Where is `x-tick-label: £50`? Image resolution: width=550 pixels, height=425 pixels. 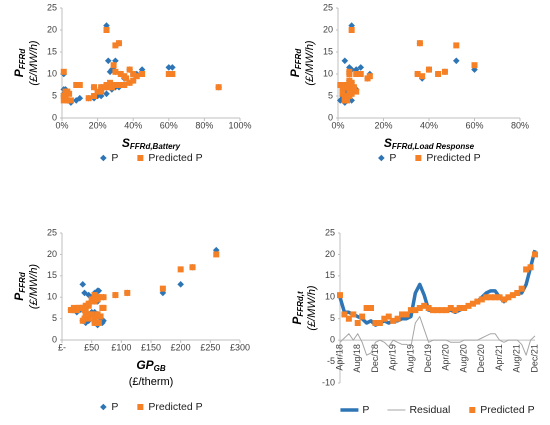
x-tick-label: £50 is located at coordinates (91, 347).